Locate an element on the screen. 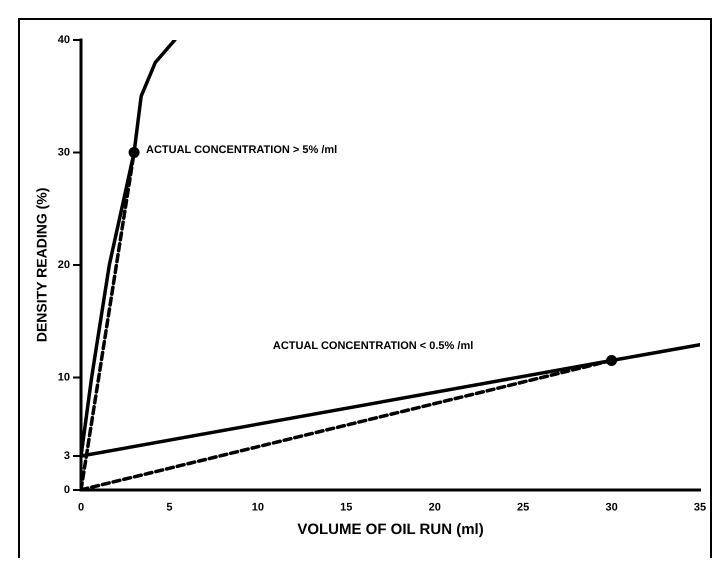  y-tick-label: 30 is located at coordinates (64, 152).